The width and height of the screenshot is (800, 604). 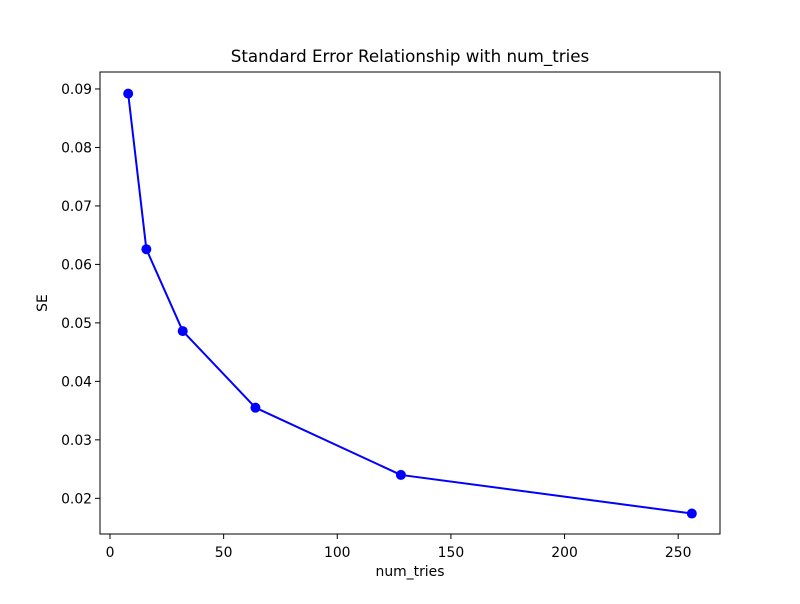 I want to click on x-tick-label: 100, so click(x=337, y=553).